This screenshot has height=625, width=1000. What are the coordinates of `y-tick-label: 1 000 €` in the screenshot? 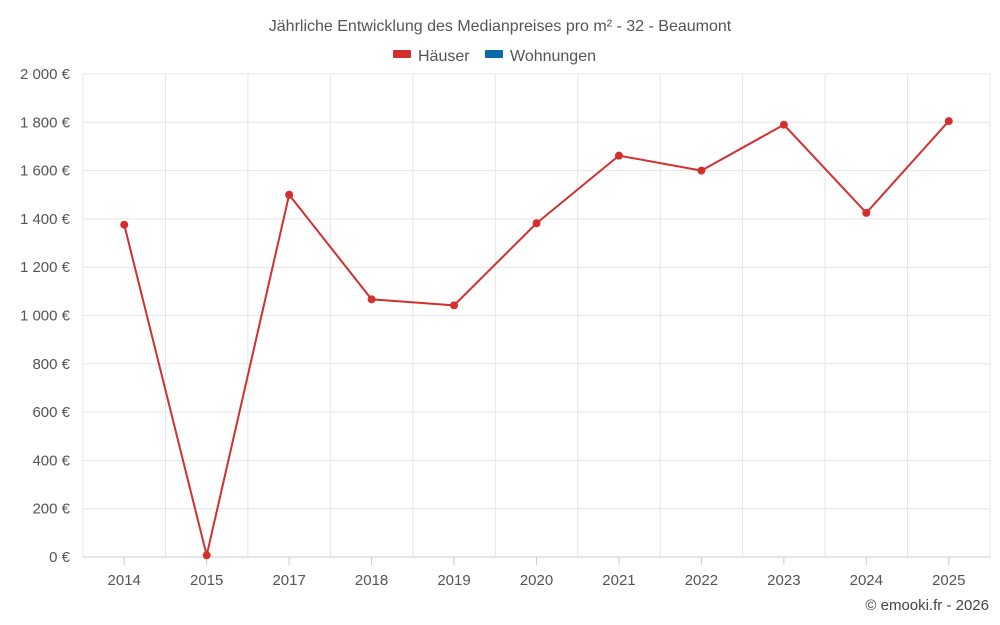 It's located at (45, 316).